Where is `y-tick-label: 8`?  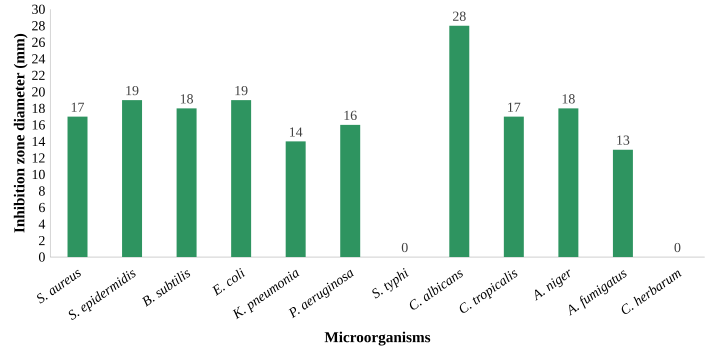 y-tick-label: 8 is located at coordinates (41, 191).